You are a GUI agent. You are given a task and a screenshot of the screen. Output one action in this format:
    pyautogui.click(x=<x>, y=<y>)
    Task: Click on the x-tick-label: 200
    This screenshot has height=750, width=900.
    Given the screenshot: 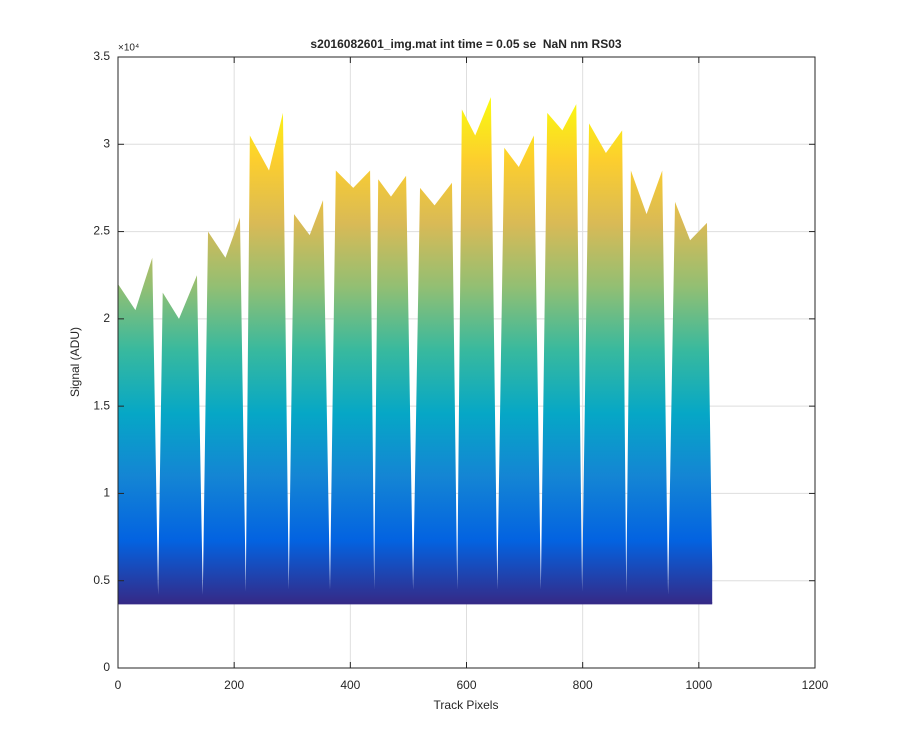 What is the action you would take?
    pyautogui.click(x=234, y=685)
    